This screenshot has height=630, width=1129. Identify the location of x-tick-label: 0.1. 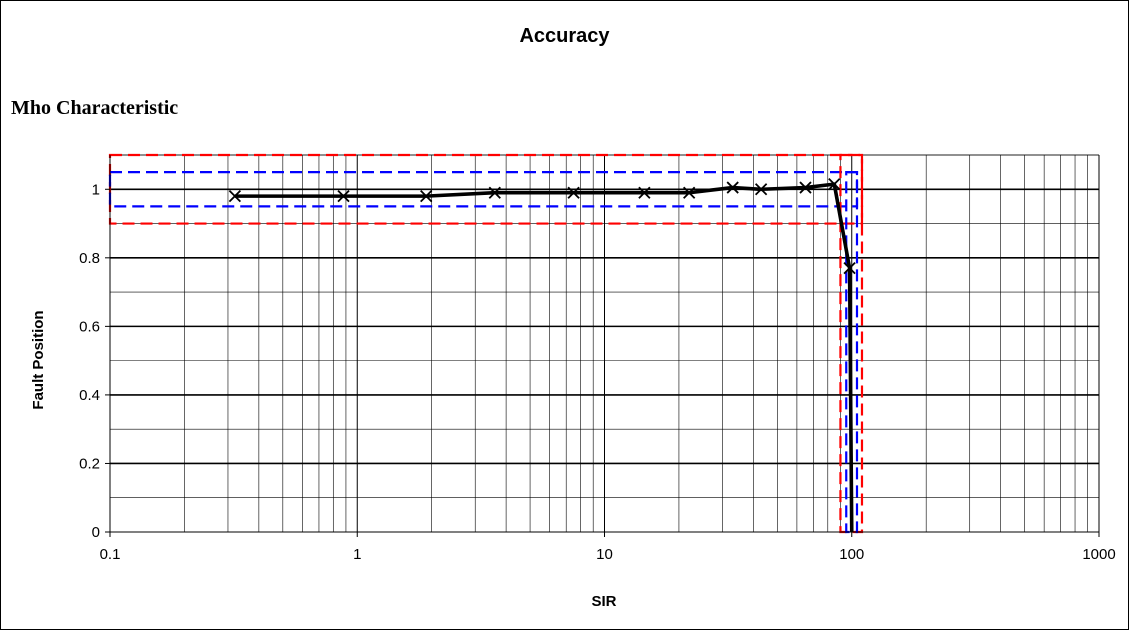
(110, 554).